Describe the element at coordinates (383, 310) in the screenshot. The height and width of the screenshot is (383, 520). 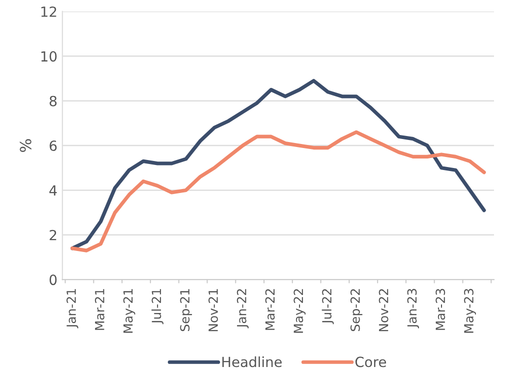
I see `x-tick-label: Nov-22` at that location.